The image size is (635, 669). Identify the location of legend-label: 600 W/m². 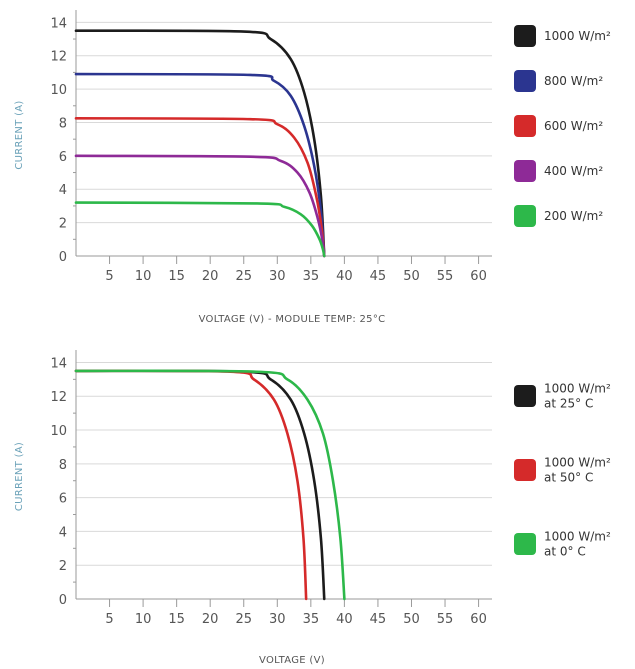
(573, 126).